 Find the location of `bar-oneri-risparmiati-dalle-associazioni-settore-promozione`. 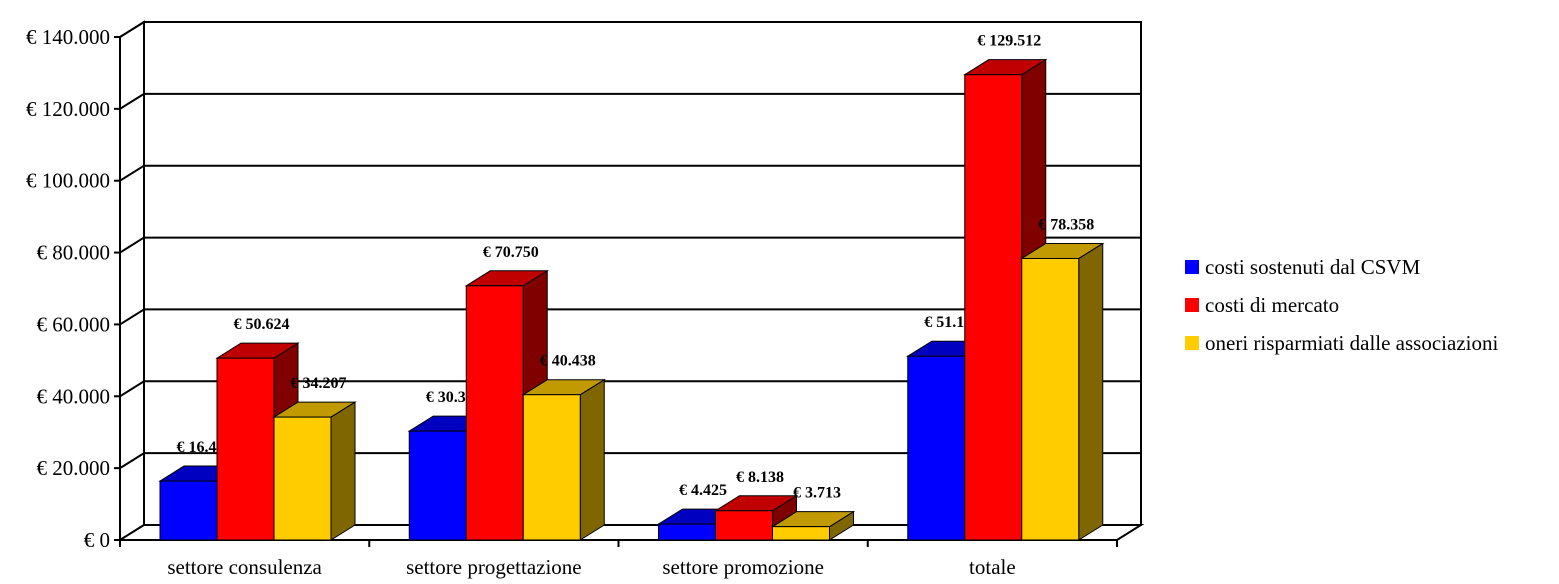

bar-oneri-risparmiati-dalle-associazioni-settore-promozione is located at coordinates (813, 525).